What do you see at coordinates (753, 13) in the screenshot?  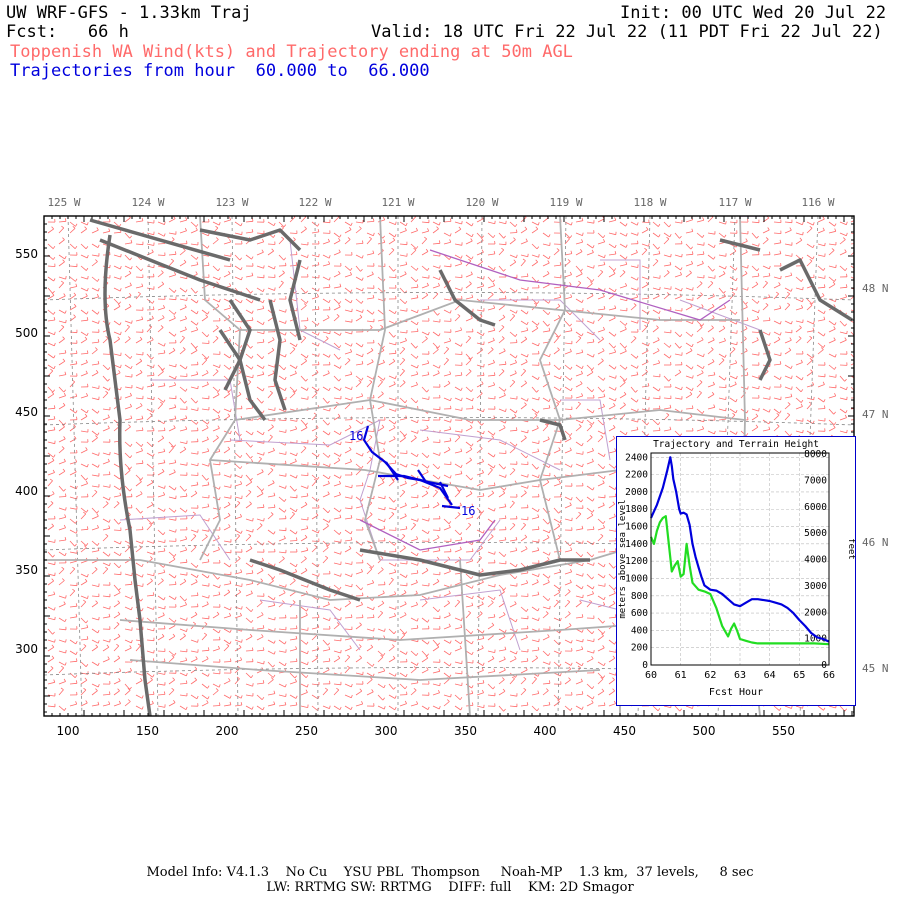 I see `init-time: Init: 00 UTC Wed 20 Jul 22` at bounding box center [753, 13].